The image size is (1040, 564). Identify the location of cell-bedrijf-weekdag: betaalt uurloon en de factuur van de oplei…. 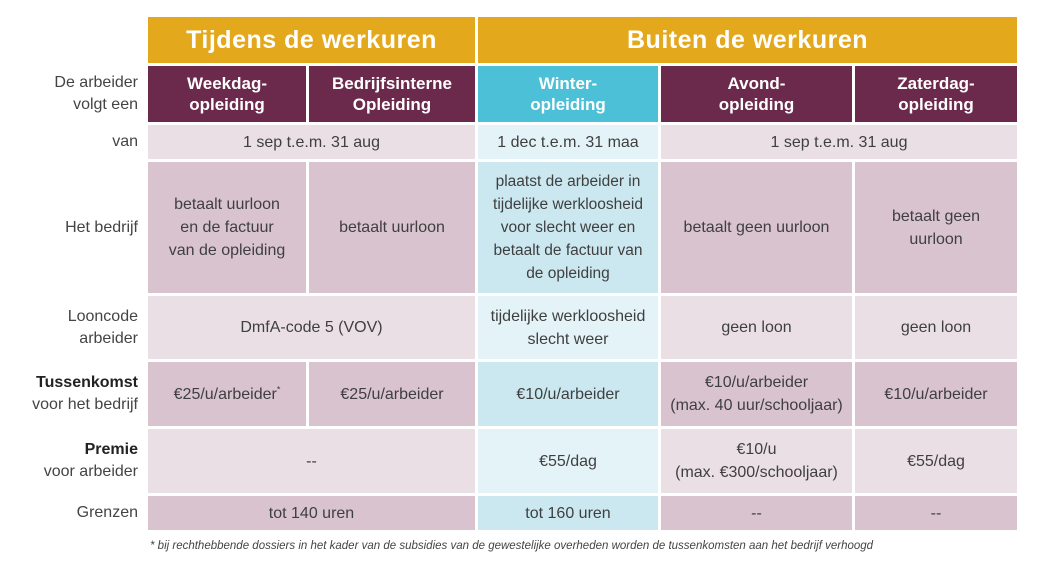
(227, 227).